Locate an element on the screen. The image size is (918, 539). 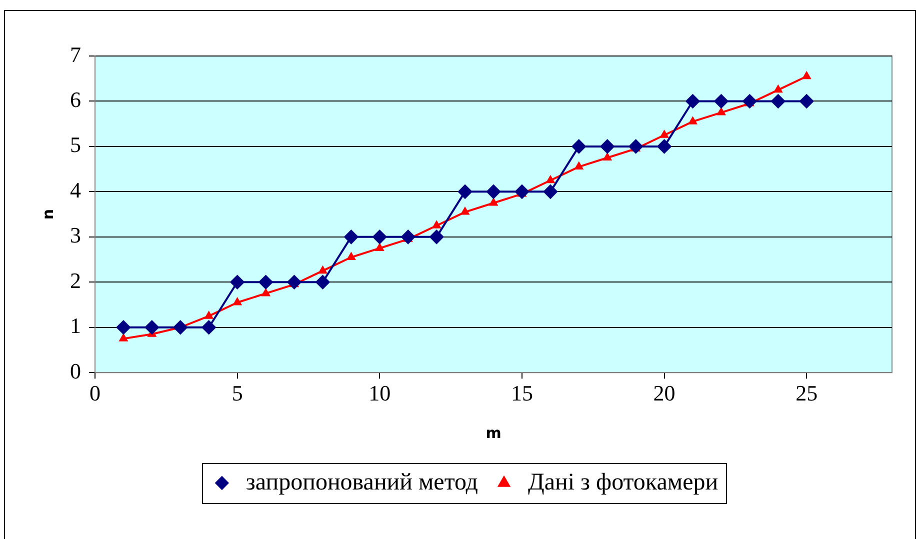
x-tick-label: 5 is located at coordinates (237, 393).